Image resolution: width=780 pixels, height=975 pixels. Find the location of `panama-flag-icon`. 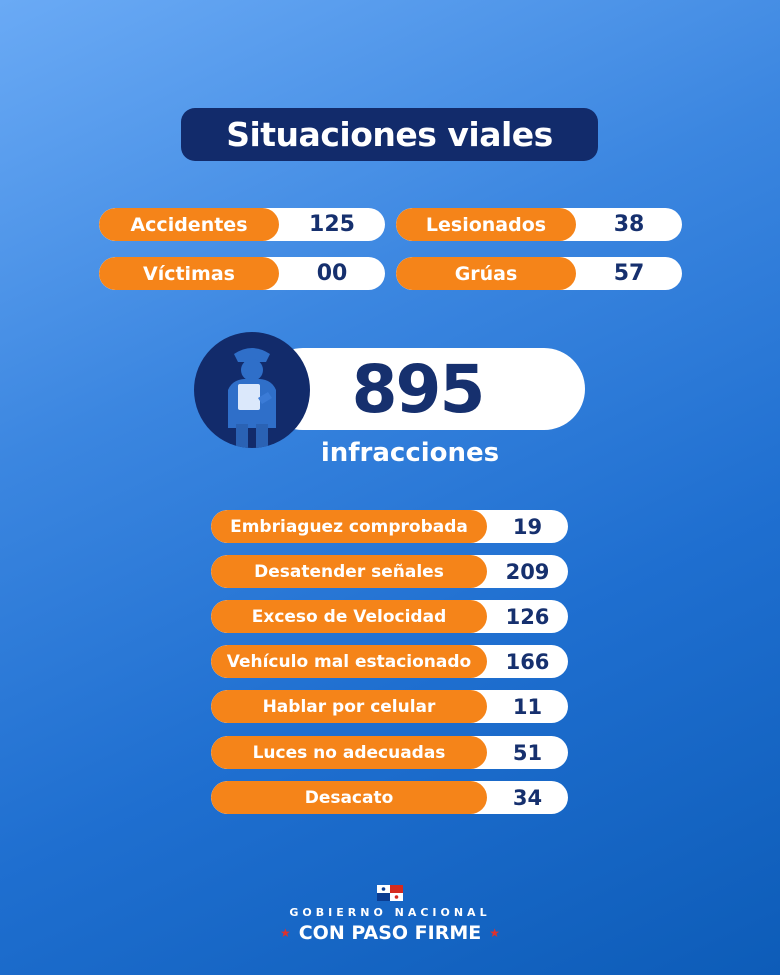

panama-flag-icon is located at coordinates (390, 893).